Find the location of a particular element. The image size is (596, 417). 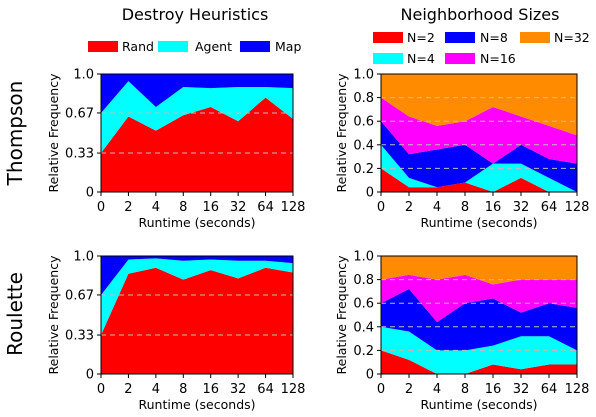

legend-swatch-n8 is located at coordinates (460, 37).